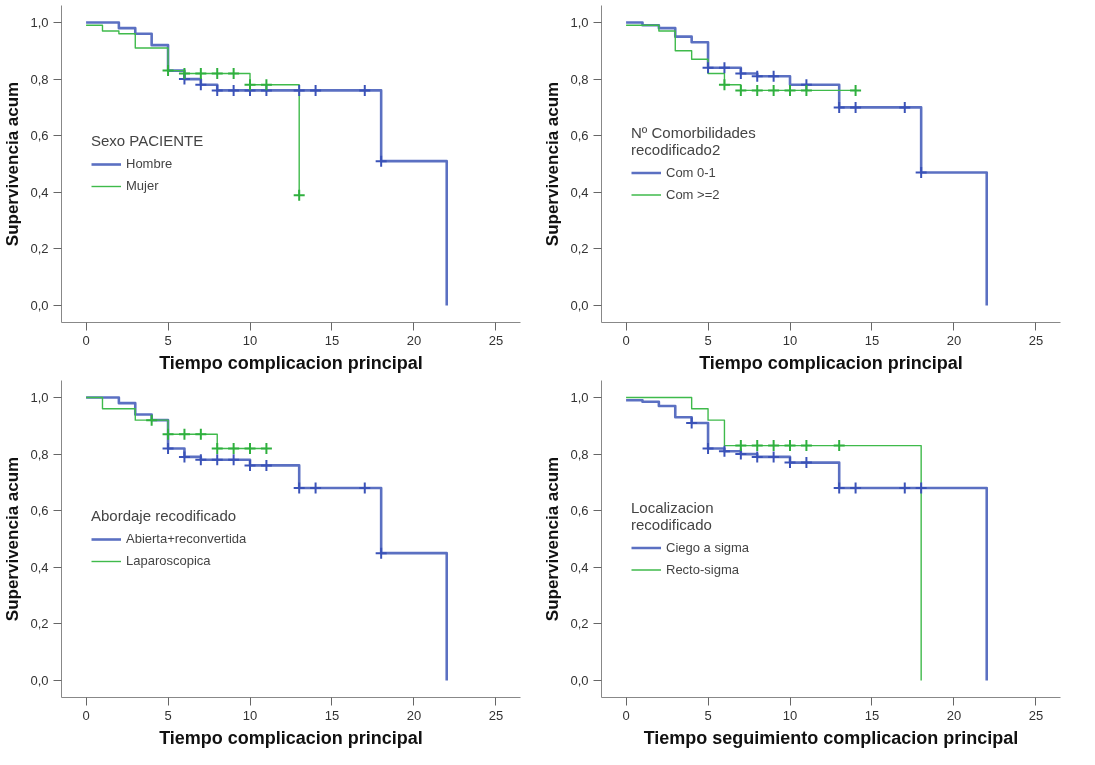 This screenshot has width=1095, height=765. I want to click on legend-title: Nº Comorbilidades recodificado2, so click(693, 140).